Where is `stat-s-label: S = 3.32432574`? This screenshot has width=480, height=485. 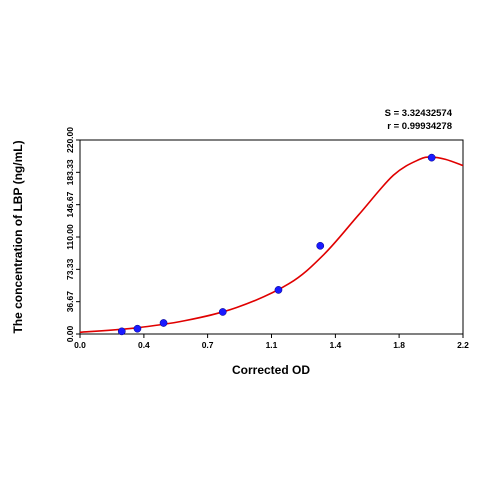
stat-s-label: S = 3.32432574 is located at coordinates (418, 113).